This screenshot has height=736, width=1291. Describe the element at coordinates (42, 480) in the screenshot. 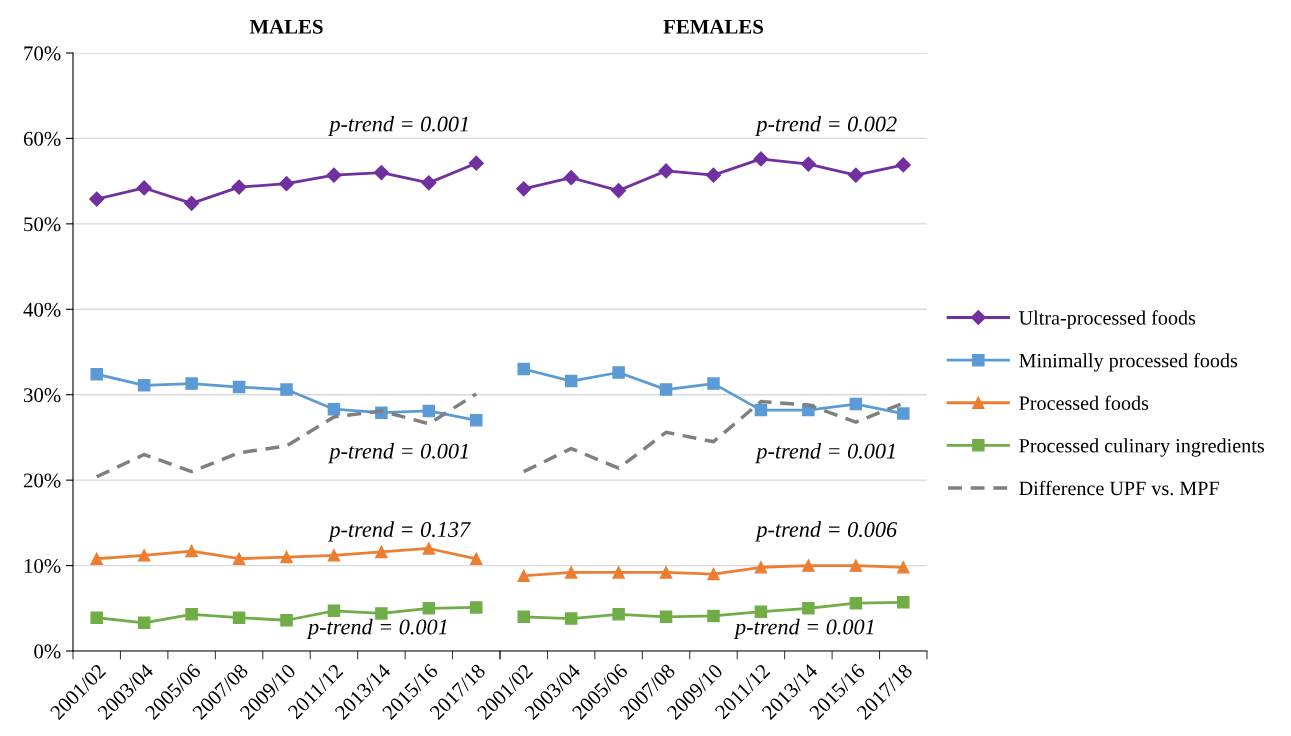

I see `y-tick-label: 20%` at that location.